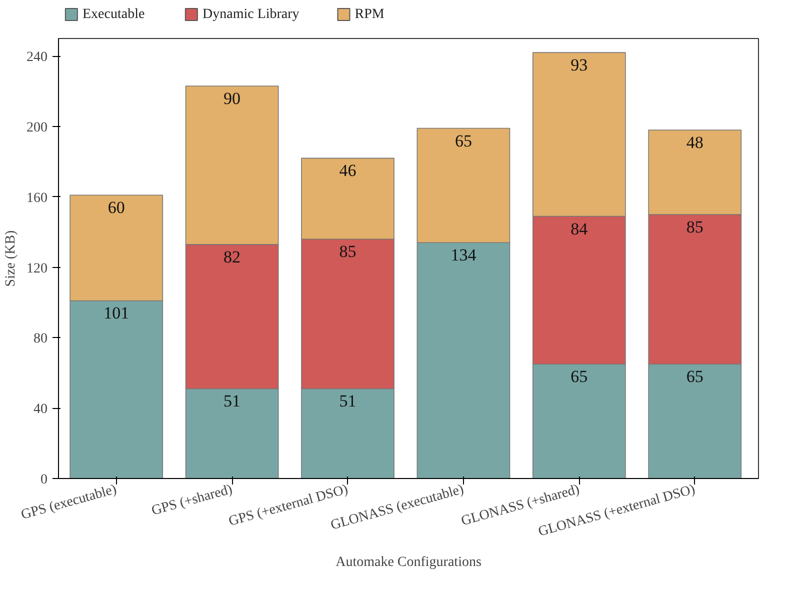 The image size is (808, 610). I want to click on y-tick-label: 0, so click(44, 480).